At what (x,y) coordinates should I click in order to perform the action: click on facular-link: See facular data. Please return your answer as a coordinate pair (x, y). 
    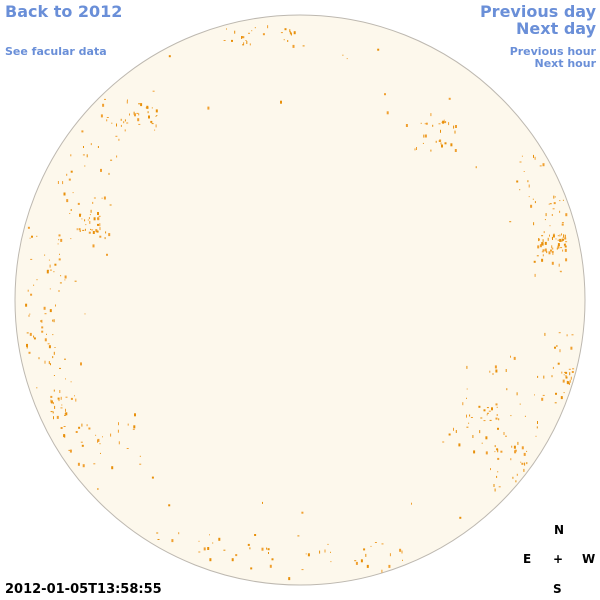
    Looking at the image, I should click on (56, 51).